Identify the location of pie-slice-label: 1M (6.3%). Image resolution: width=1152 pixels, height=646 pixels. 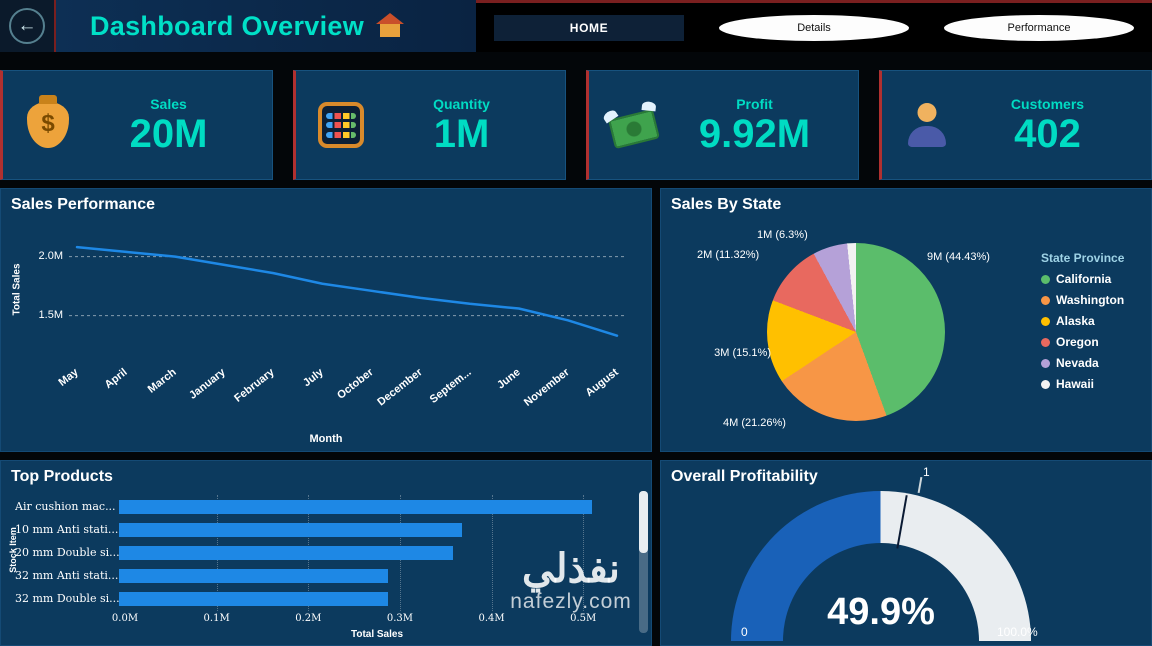
(782, 235).